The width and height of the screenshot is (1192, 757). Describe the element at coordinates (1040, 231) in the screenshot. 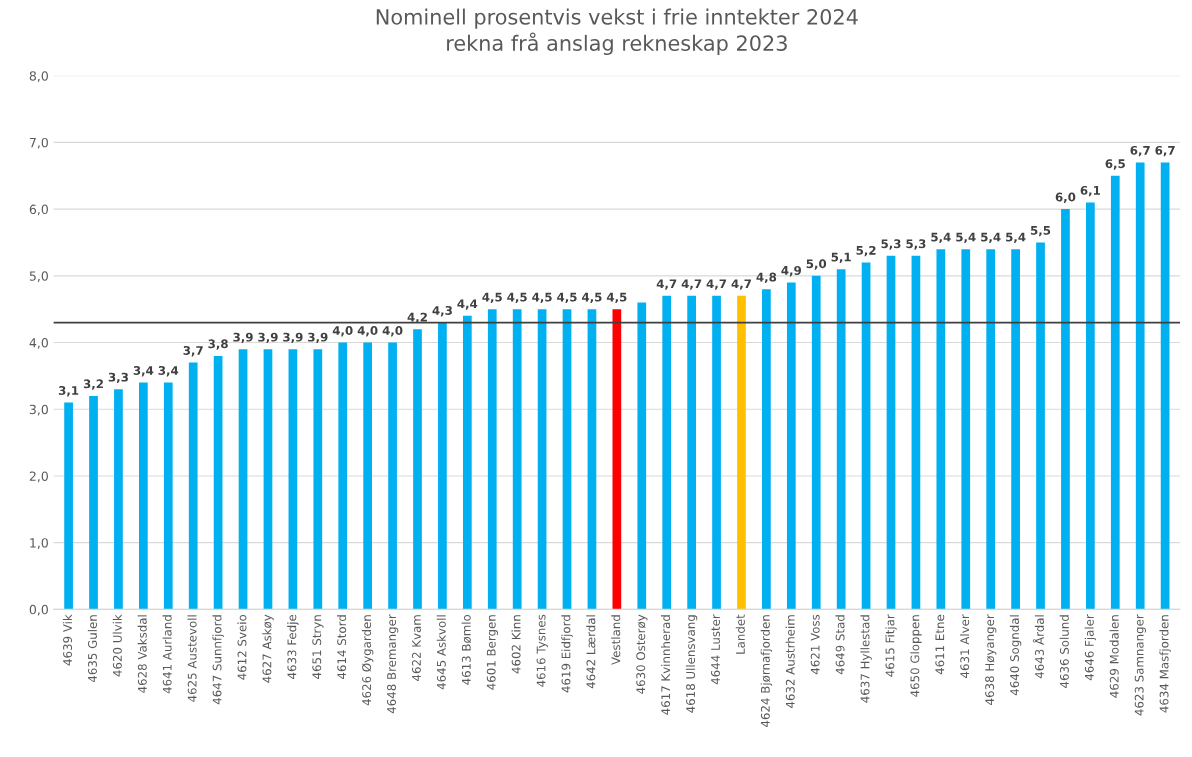

I see `data-label: 5,5` at that location.